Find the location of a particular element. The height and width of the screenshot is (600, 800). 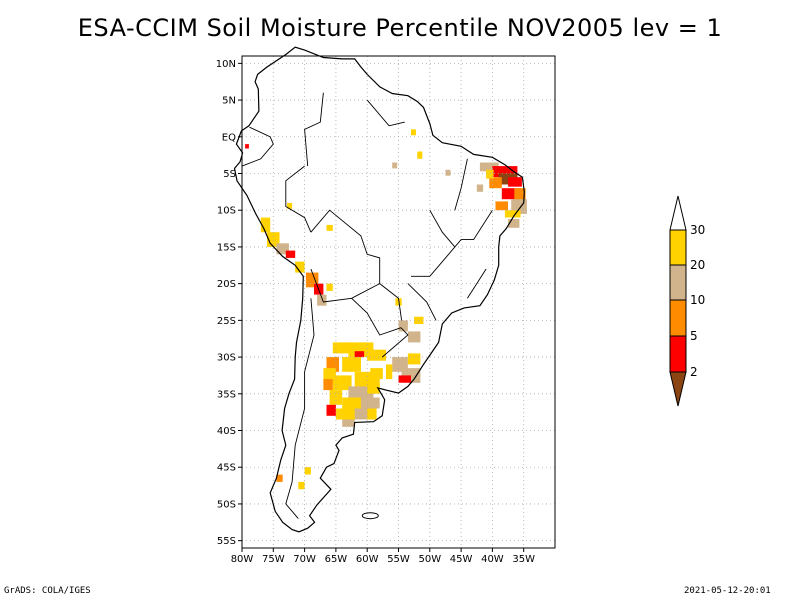

lat-tick-label: 5S is located at coordinates (229, 174).